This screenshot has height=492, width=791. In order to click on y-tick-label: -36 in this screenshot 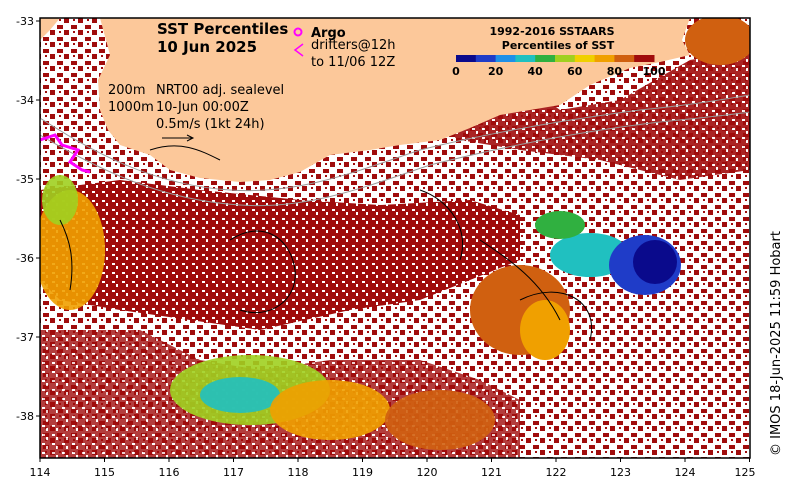, I will do `click(25, 258)`.